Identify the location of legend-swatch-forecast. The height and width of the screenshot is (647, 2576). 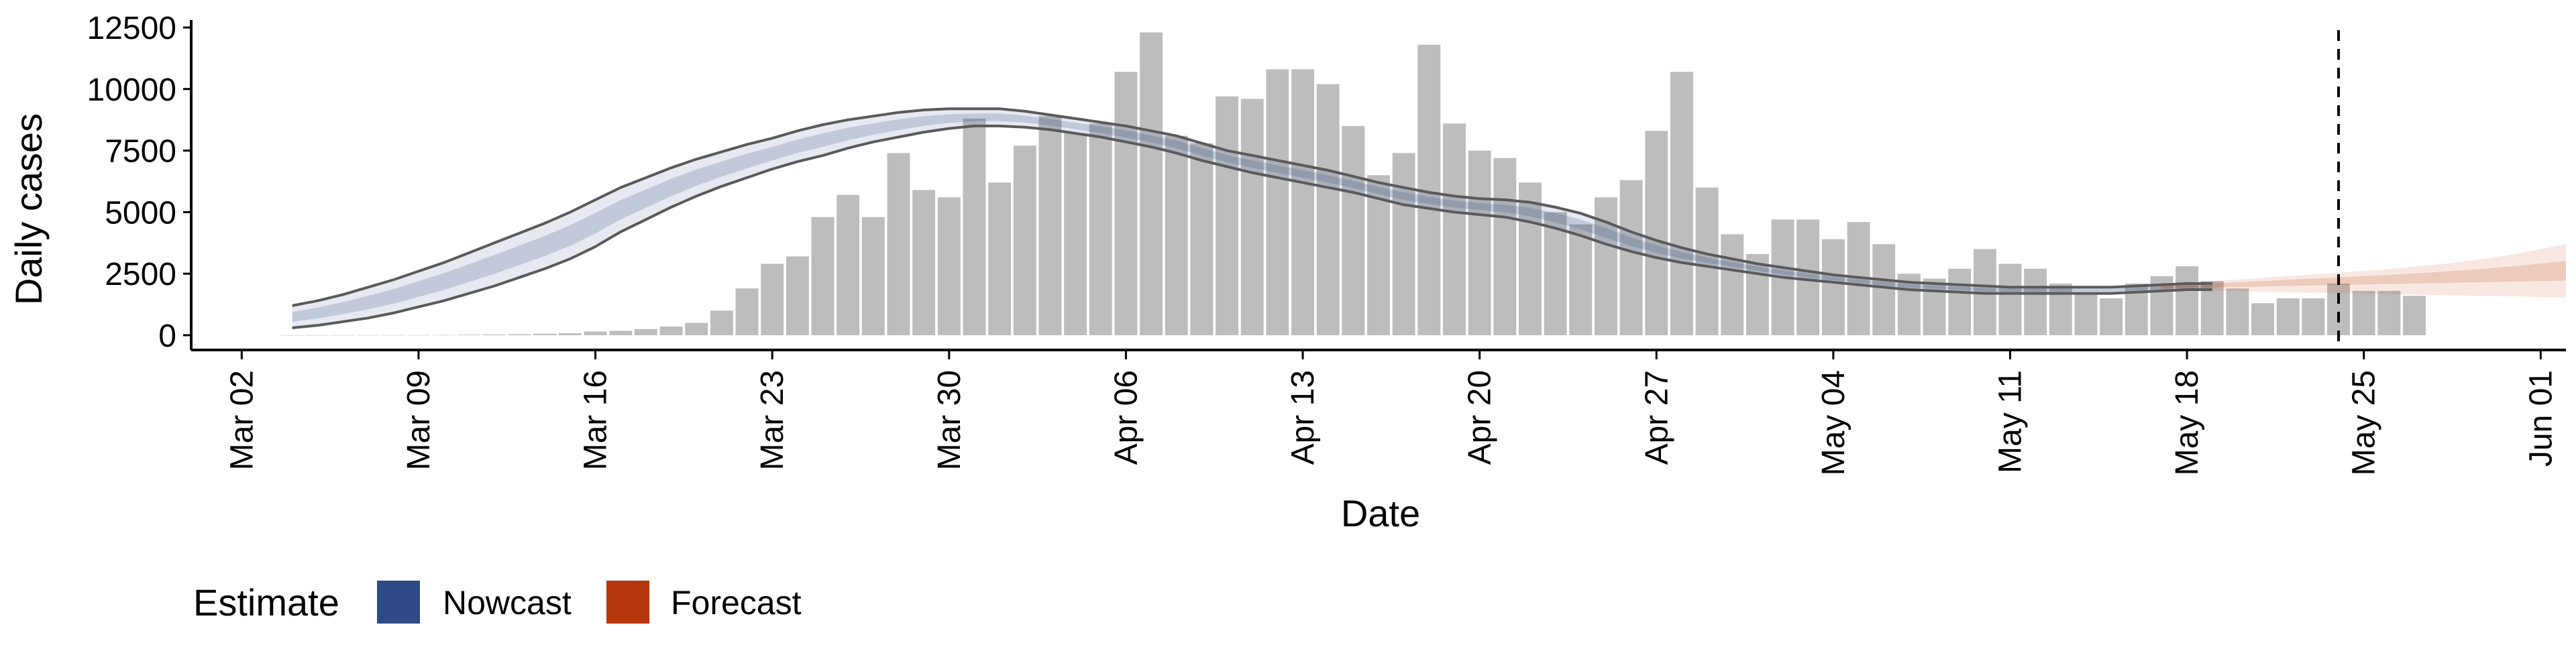
(627, 602).